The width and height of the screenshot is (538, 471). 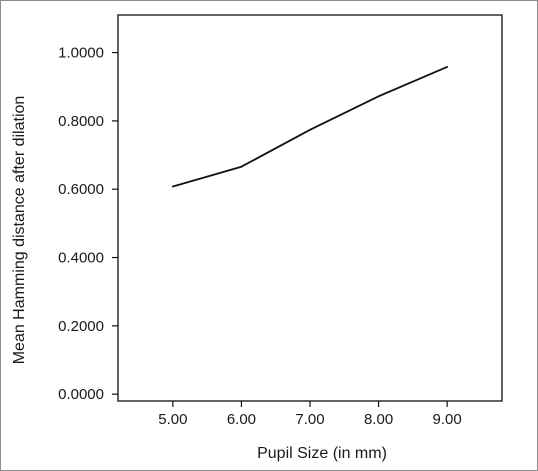 What do you see at coordinates (447, 419) in the screenshot?
I see `x-tick-label: 9.00` at bounding box center [447, 419].